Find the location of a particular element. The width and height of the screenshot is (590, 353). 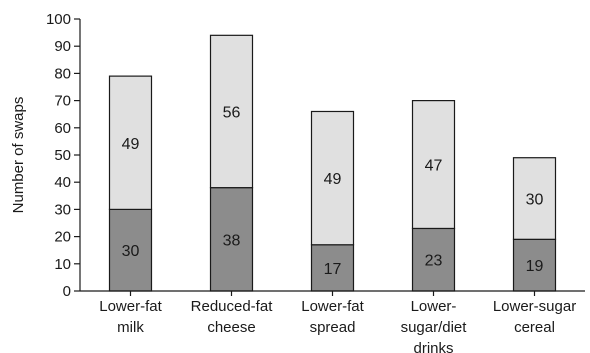

y-tick-label: 100 is located at coordinates (58, 19).